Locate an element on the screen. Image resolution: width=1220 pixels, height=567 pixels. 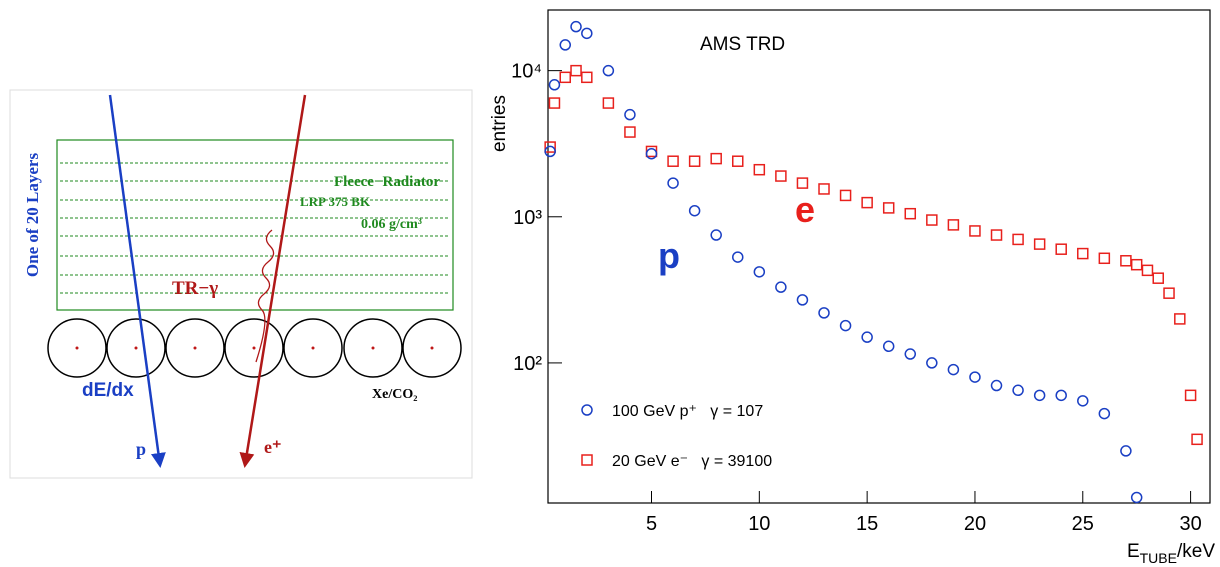
x-axis-label: ETUBE/keV is located at coordinates (1171, 553).